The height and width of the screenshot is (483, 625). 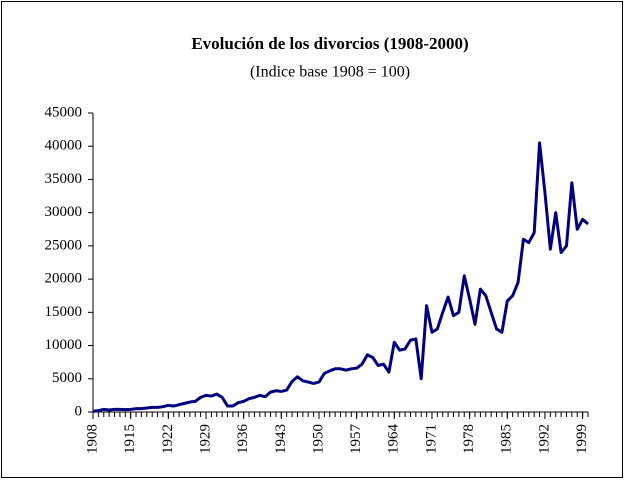 I want to click on x-tick-label: 1915, so click(x=130, y=439).